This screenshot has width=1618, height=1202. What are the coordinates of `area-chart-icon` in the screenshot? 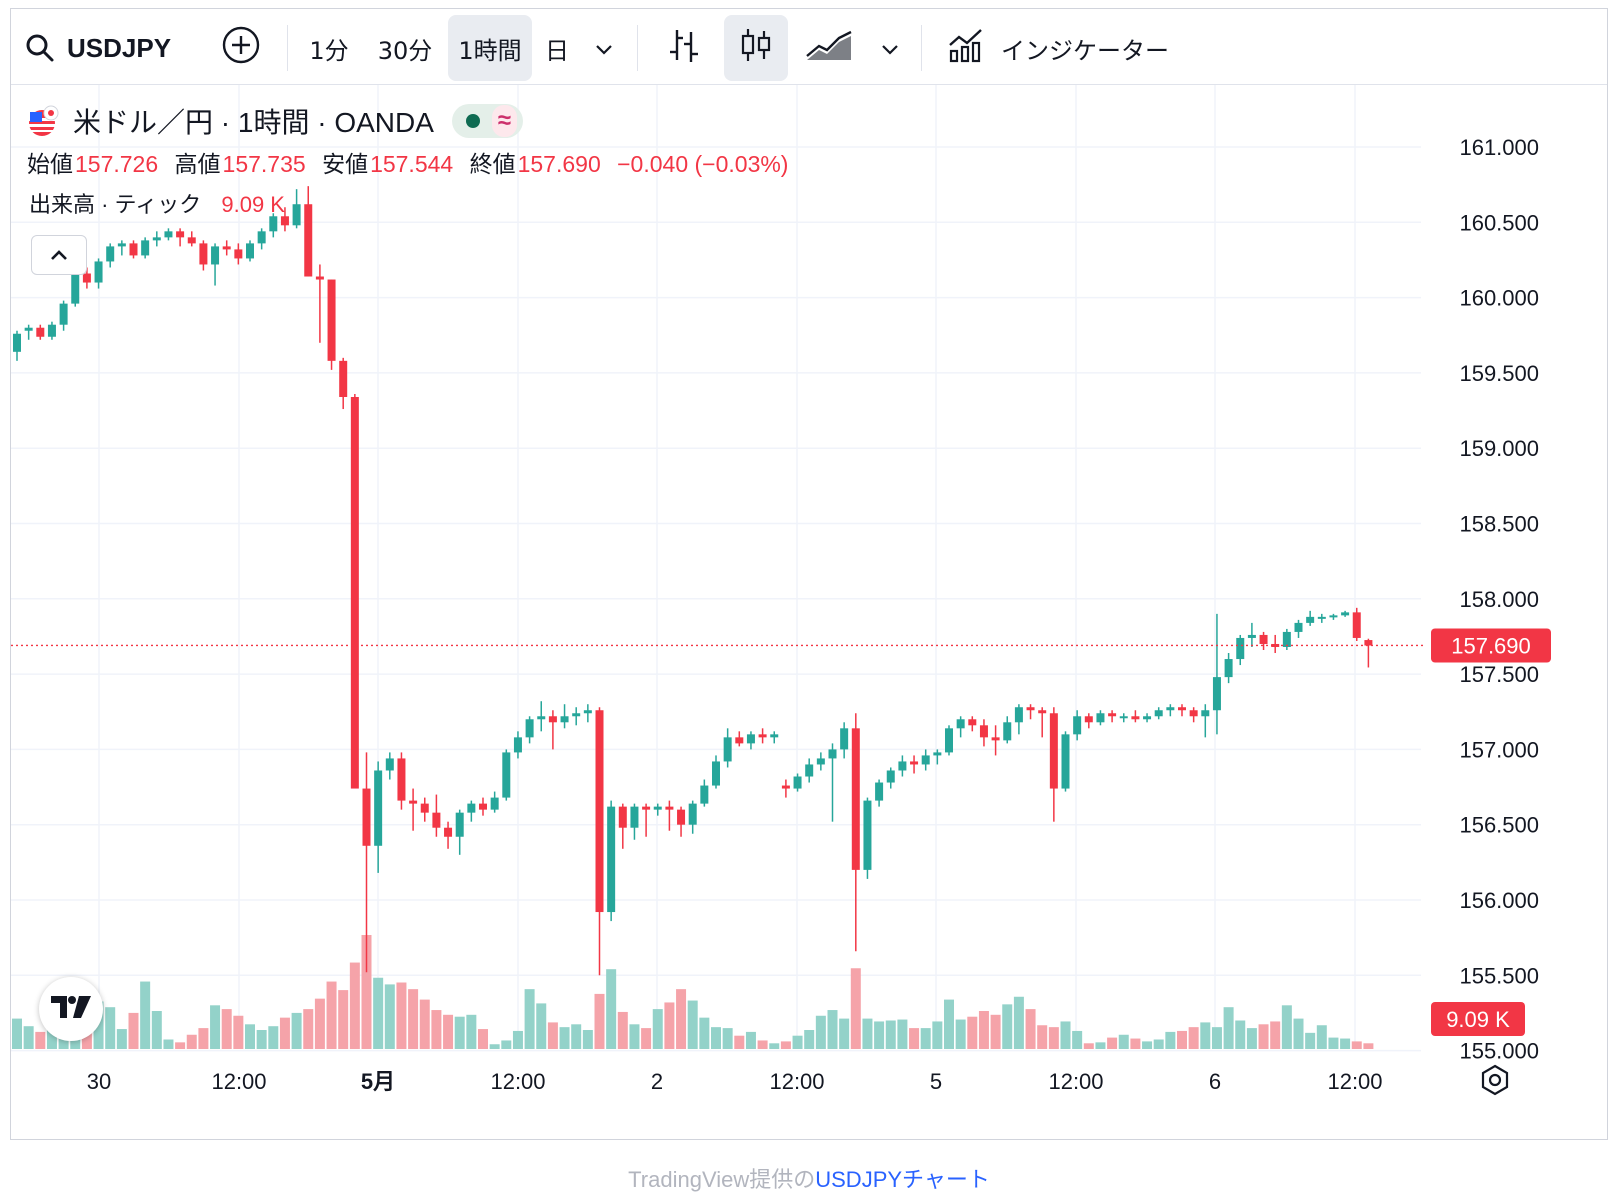 It's located at (829, 48).